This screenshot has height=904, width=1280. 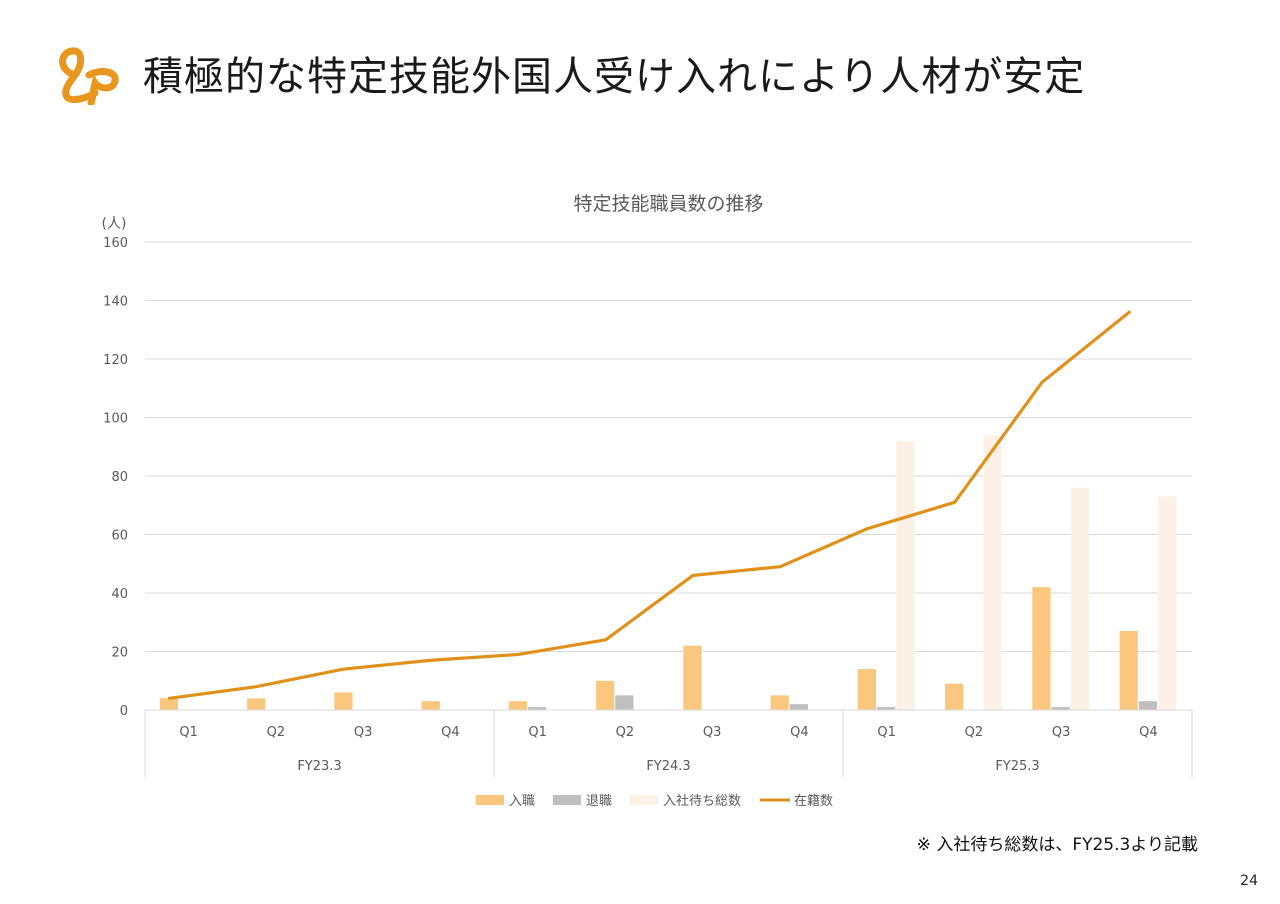 What do you see at coordinates (1017, 766) in the screenshot?
I see `x-group-label: FY25.3` at bounding box center [1017, 766].